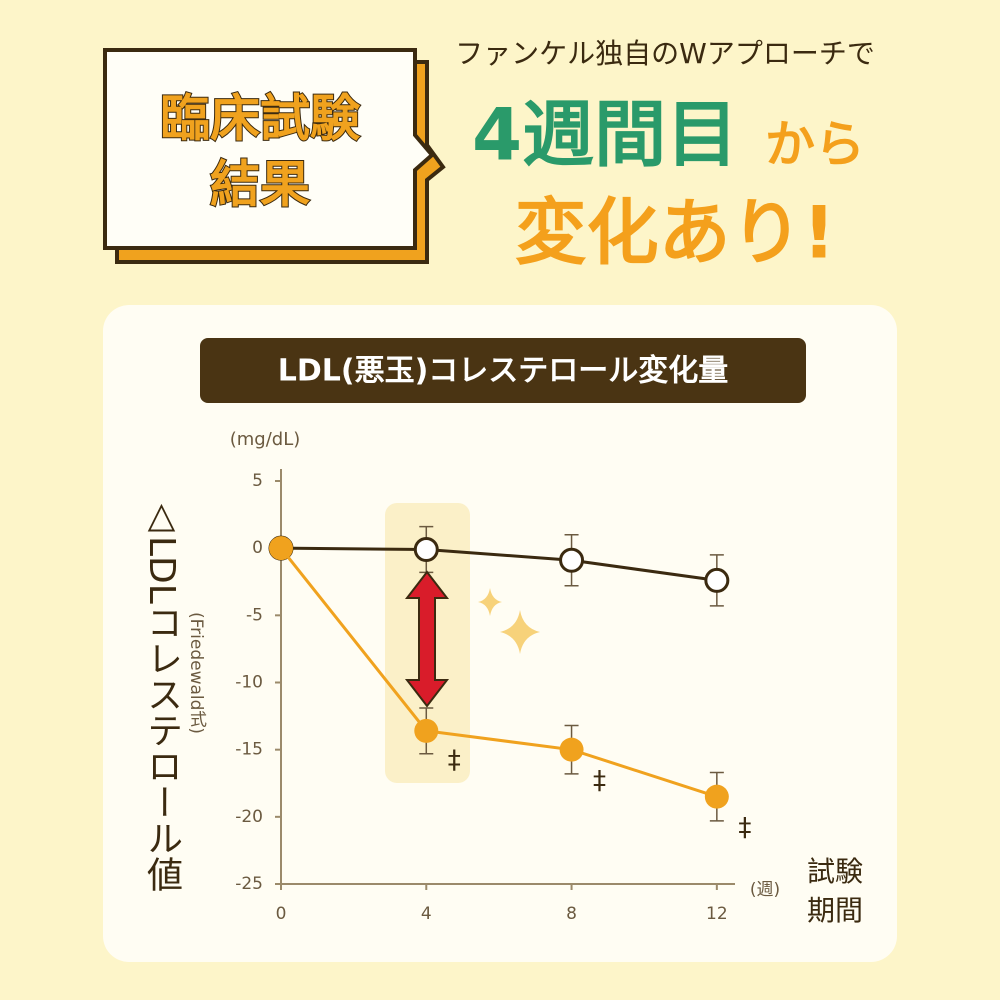  What do you see at coordinates (665, 53) in the screenshot?
I see `lead-text: ファンケル独自のWアプローチで` at bounding box center [665, 53].